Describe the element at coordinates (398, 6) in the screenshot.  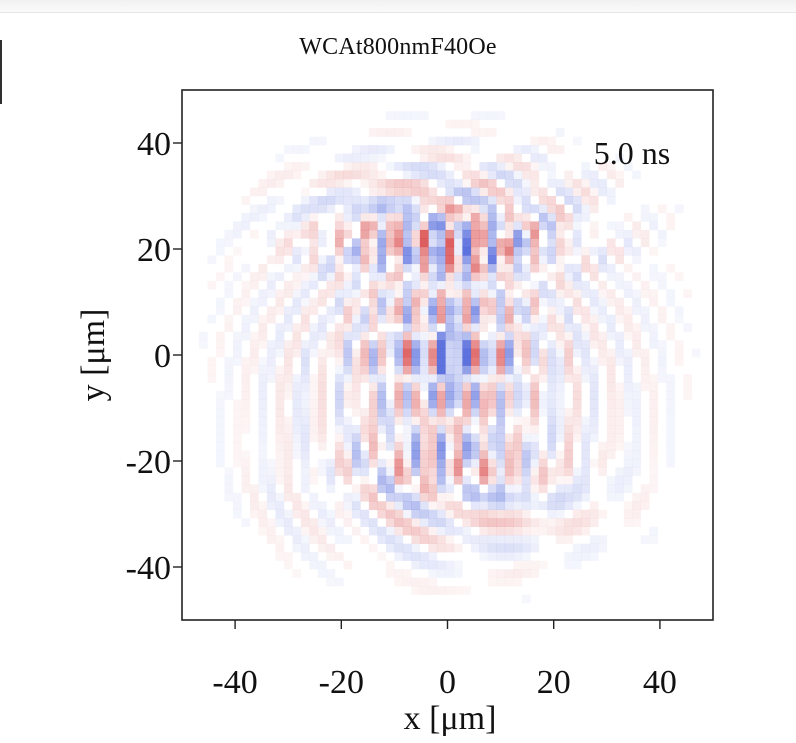
I see `window-top-strip` at that location.